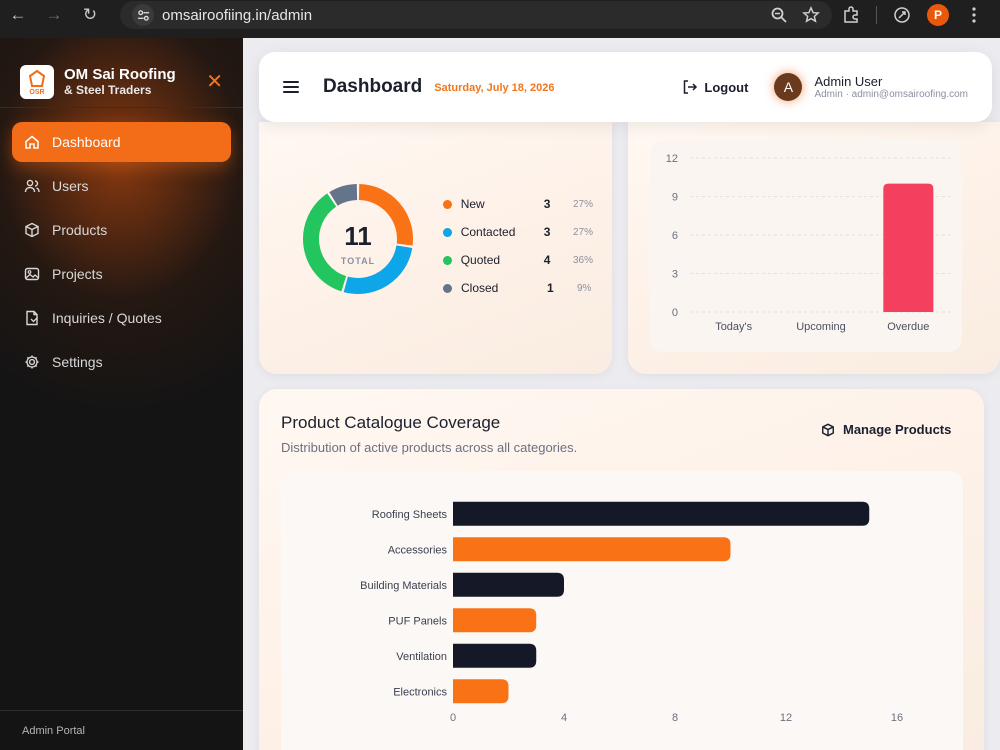  I want to click on y-tick-label: 12, so click(672, 159).